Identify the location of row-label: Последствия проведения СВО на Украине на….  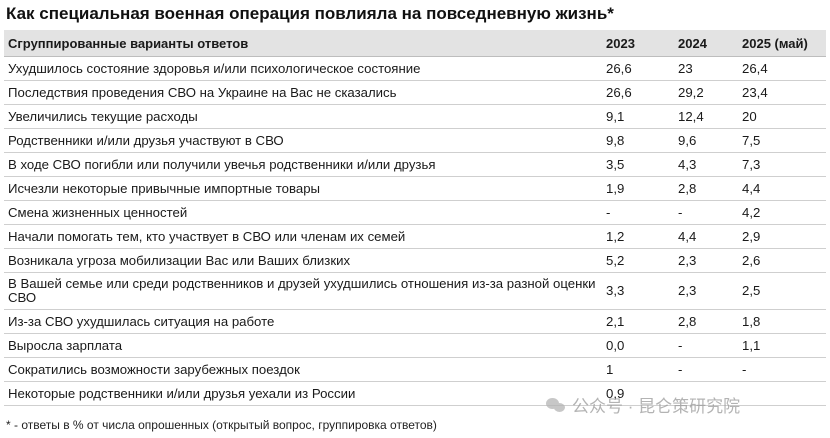
(303, 92).